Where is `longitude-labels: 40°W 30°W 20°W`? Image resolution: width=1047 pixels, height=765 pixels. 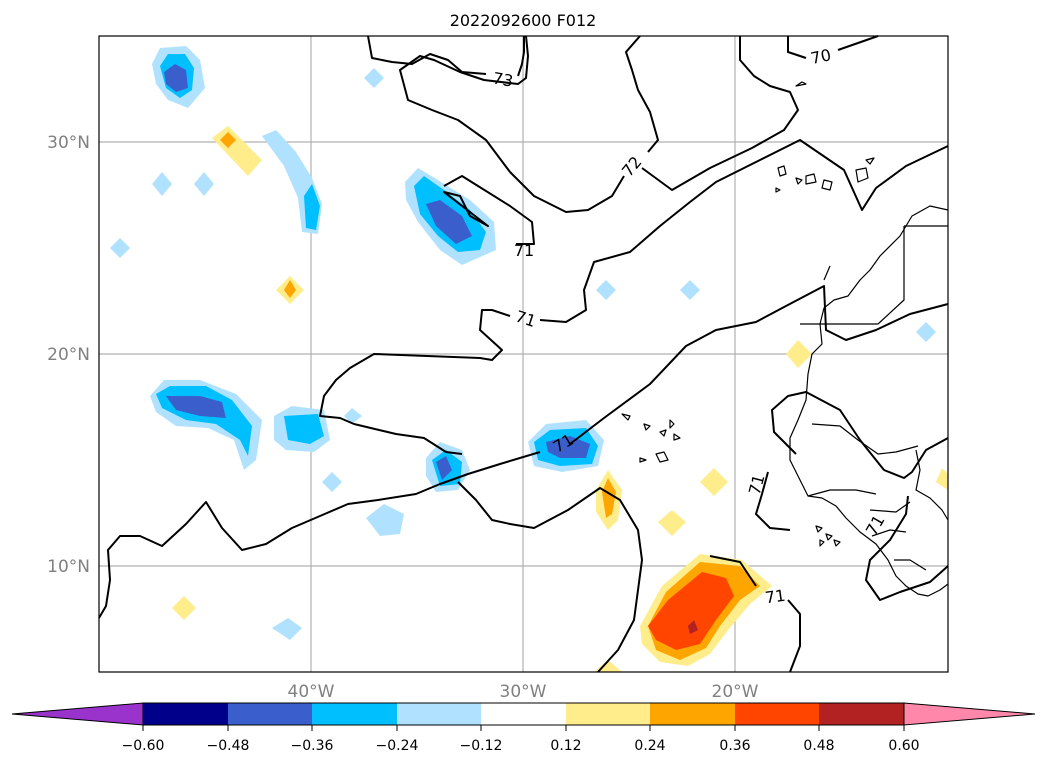
longitude-labels: 40°W 30°W 20°W is located at coordinates (523, 692).